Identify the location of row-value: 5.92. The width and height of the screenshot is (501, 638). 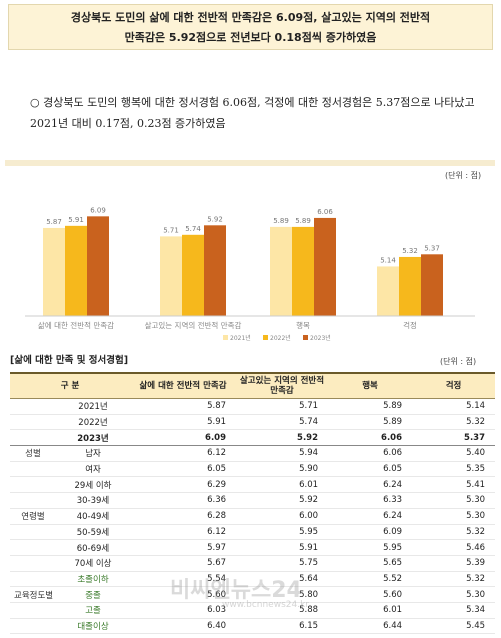
(282, 500).